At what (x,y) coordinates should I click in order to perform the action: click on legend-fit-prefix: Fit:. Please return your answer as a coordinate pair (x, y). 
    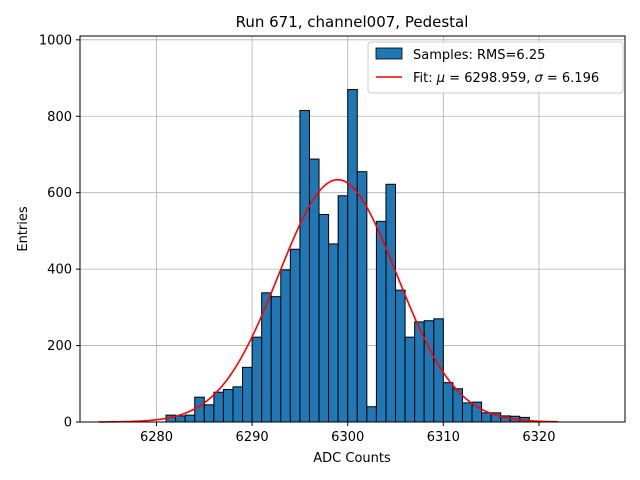
    Looking at the image, I should click on (425, 78).